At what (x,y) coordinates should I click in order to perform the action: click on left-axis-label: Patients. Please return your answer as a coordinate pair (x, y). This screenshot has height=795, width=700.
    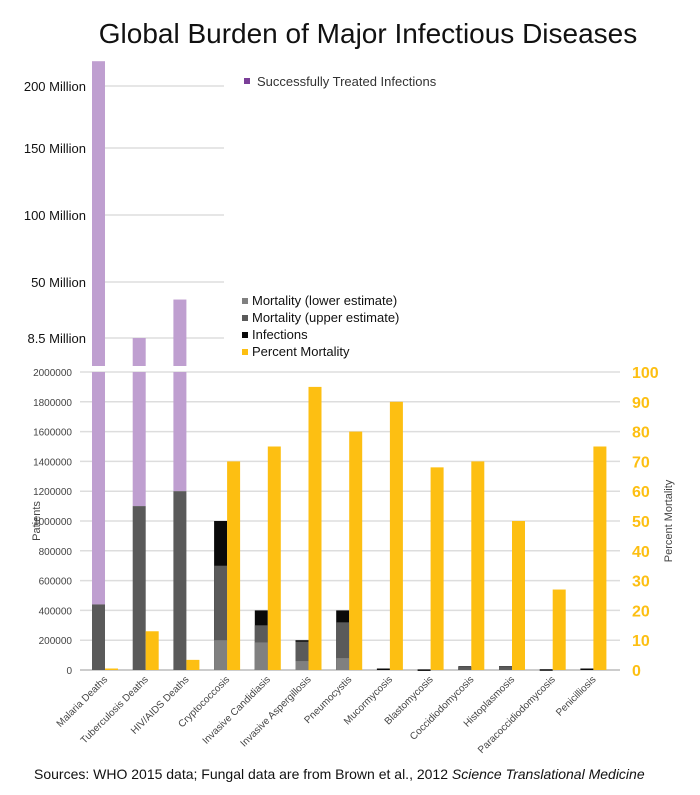
    Looking at the image, I should click on (37, 521).